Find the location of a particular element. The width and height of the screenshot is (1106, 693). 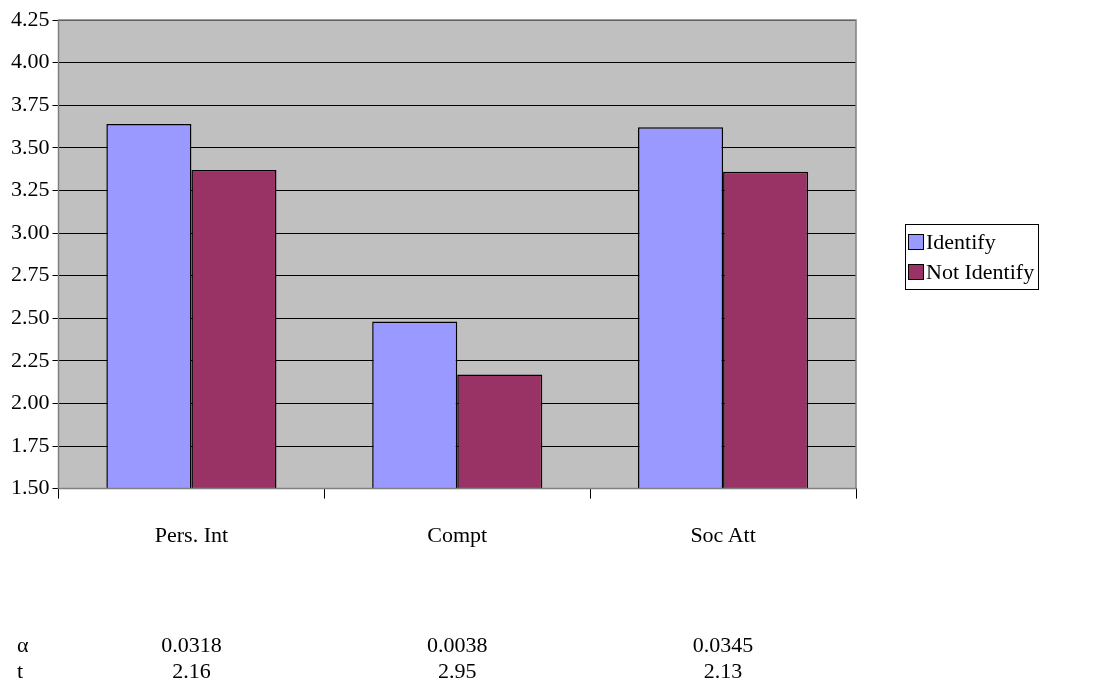

y-tick-label: 4.00 is located at coordinates (30, 61).